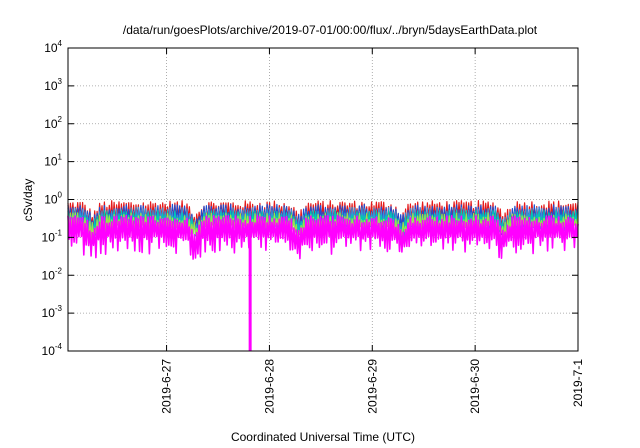  I want to click on x-tick-label: 2019-6-28, so click(269, 386).